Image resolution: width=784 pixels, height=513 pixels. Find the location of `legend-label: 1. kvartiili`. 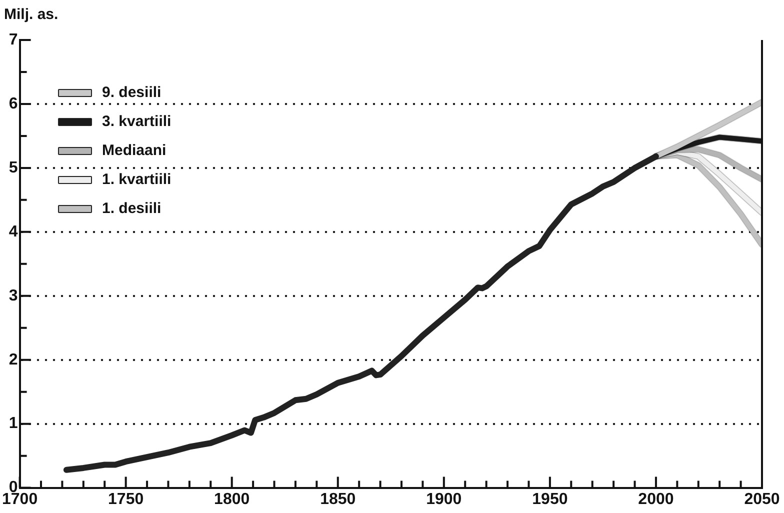

legend-label: 1. kvartiili is located at coordinates (137, 179).